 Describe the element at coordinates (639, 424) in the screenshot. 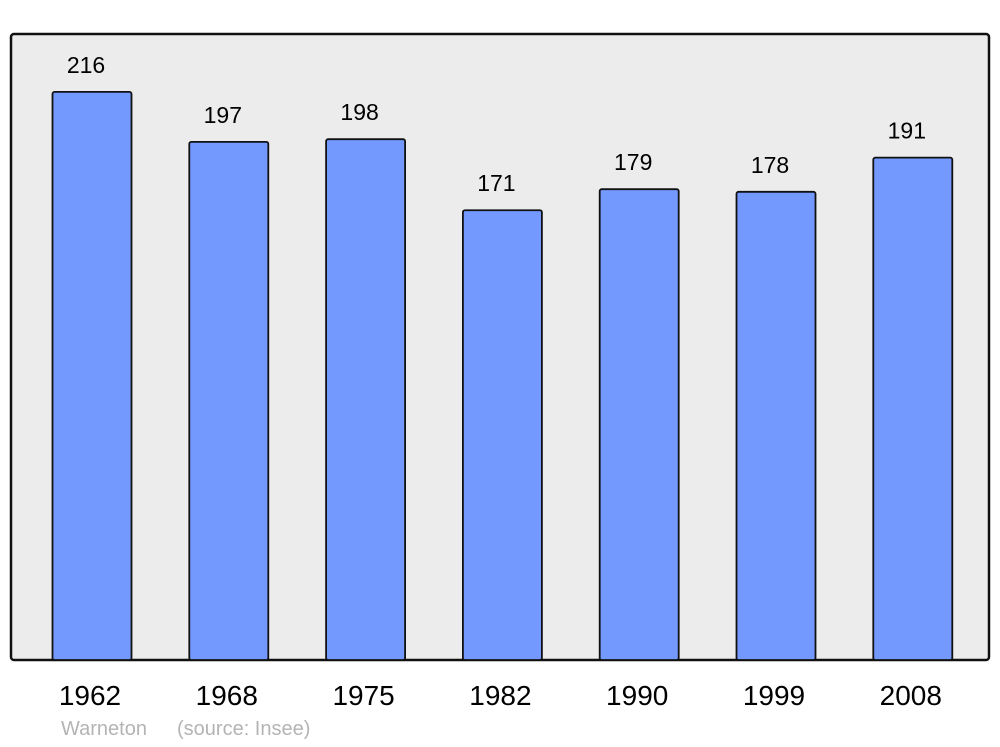

I see `bar-1990` at that location.